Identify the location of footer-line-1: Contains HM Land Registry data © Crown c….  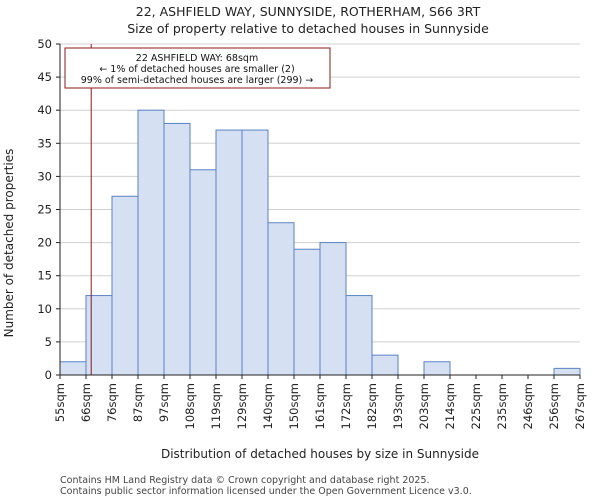
(245, 480).